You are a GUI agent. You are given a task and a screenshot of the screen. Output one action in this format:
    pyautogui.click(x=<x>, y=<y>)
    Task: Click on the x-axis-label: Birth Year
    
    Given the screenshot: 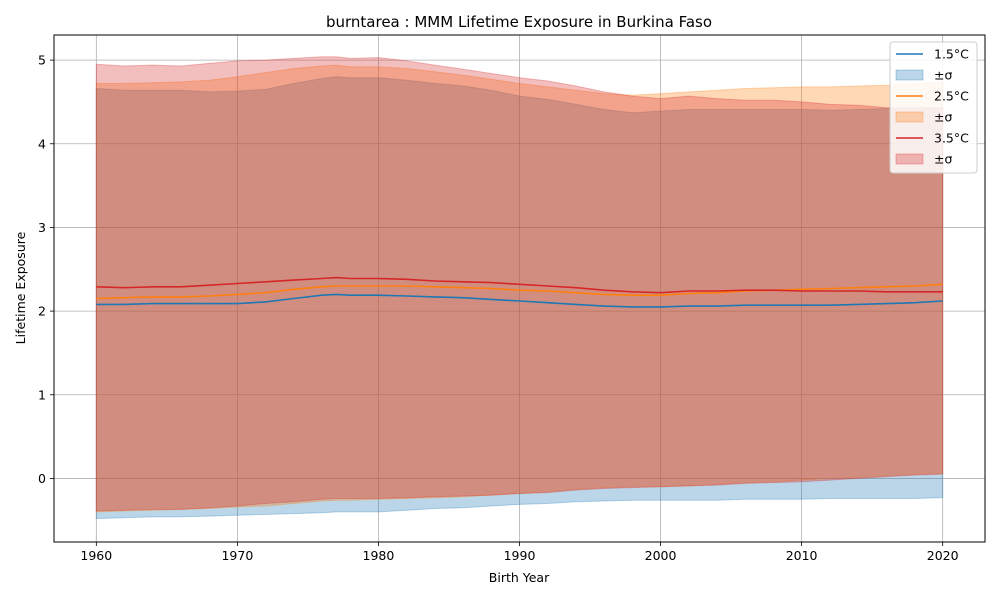 What is the action you would take?
    pyautogui.click(x=519, y=577)
    